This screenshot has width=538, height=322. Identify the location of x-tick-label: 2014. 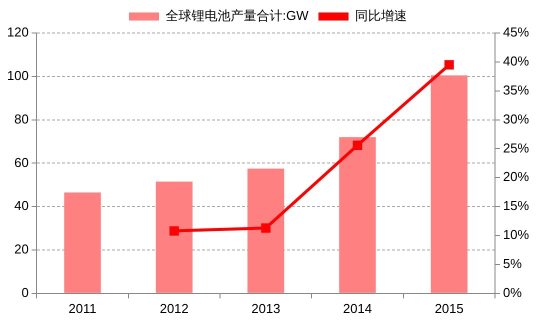
(357, 308).